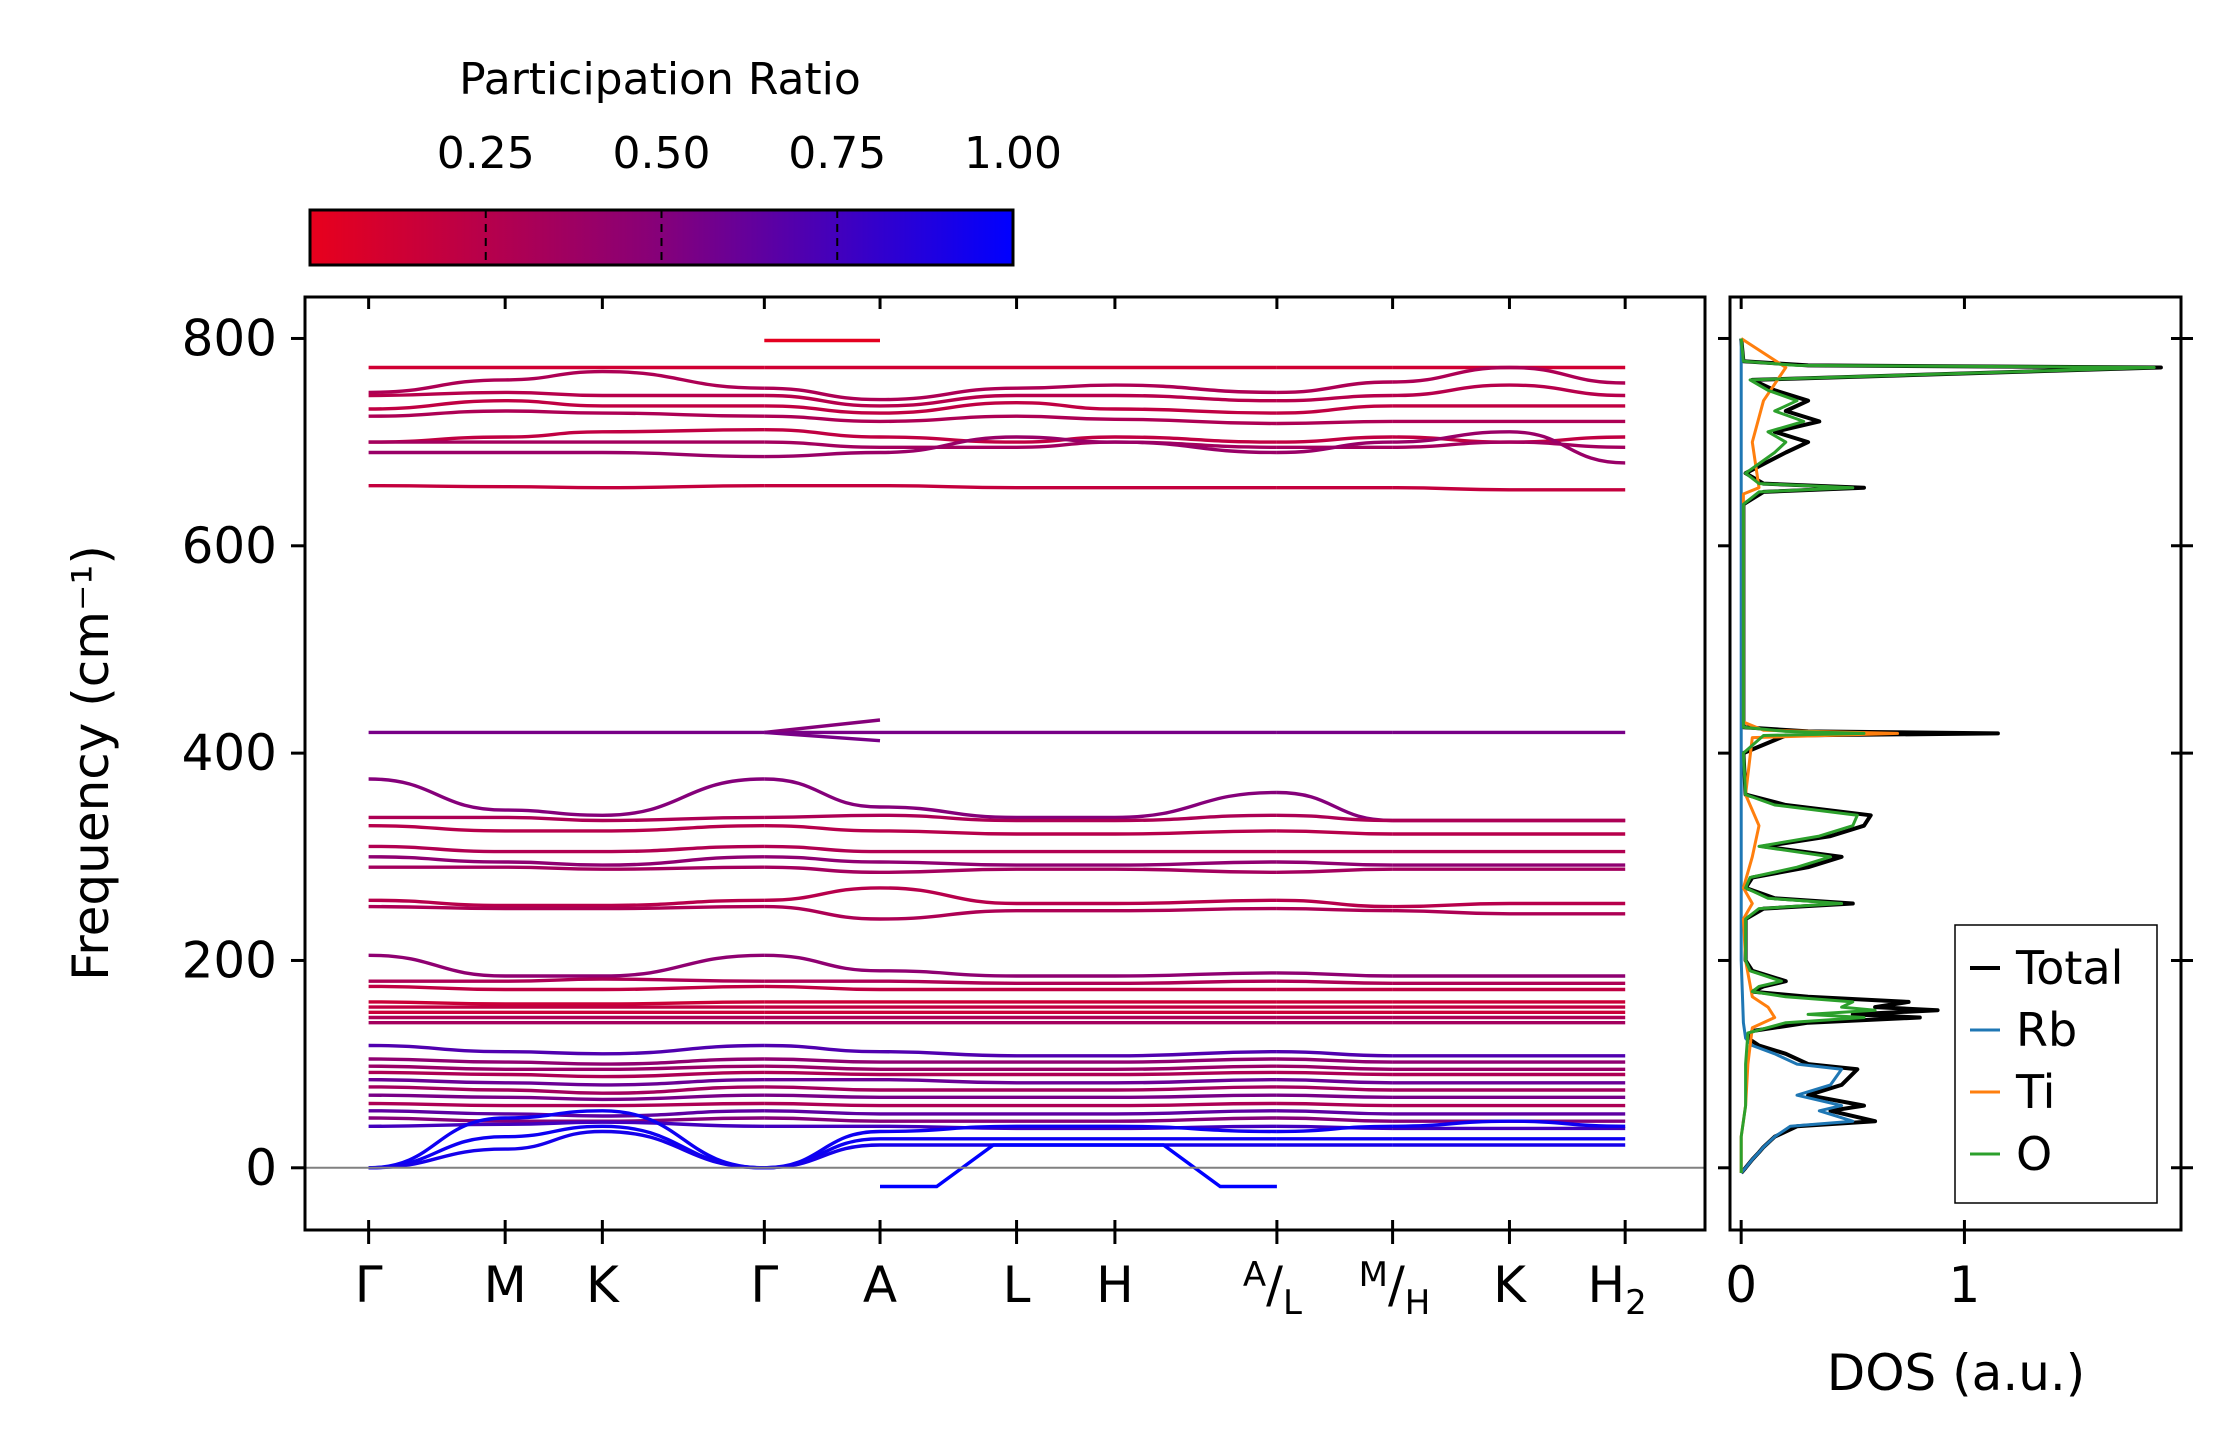  Describe the element at coordinates (1509, 390) in the screenshot. I see `band-upper-2-seg4` at that location.